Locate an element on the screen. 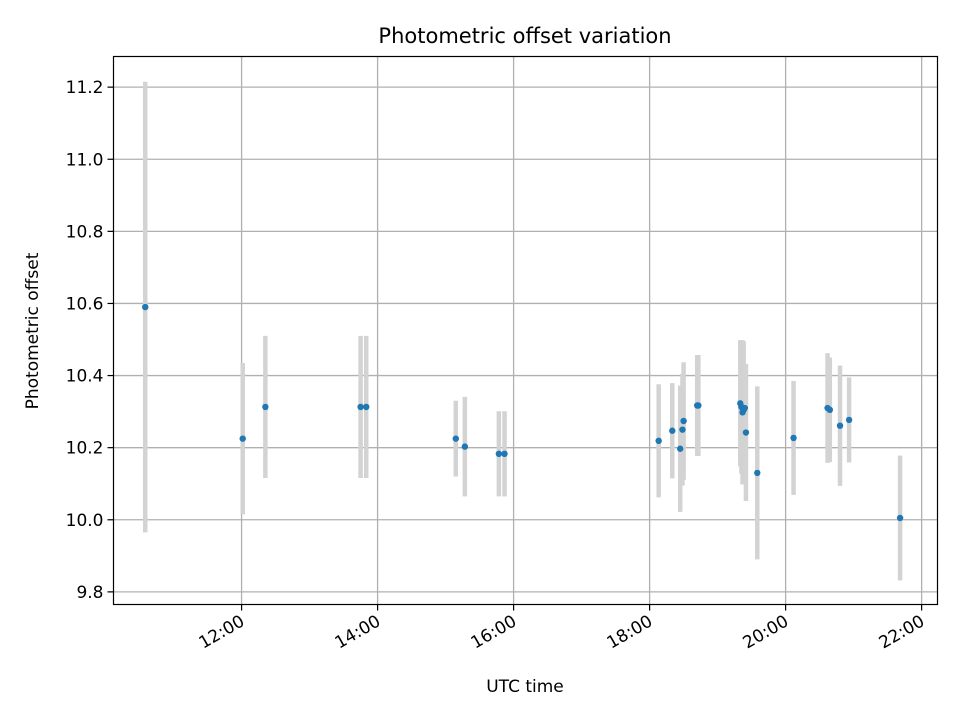  y-tick-label: 9.8 is located at coordinates (89, 593).